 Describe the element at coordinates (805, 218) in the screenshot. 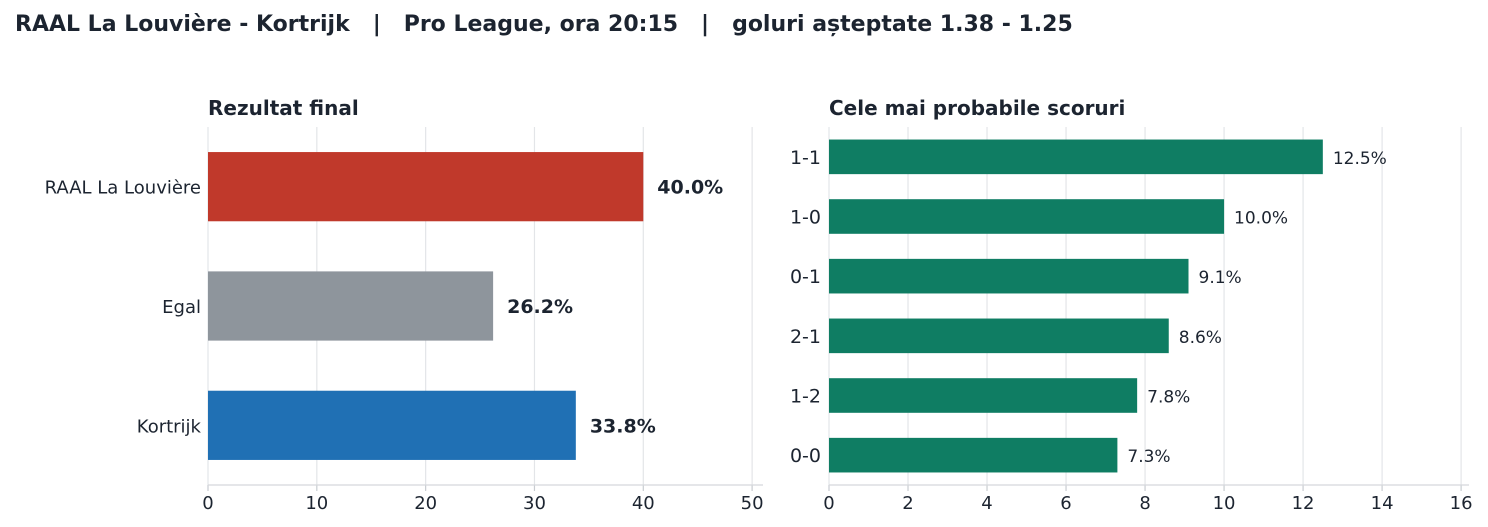

I see `score-category-label: 1-0` at that location.